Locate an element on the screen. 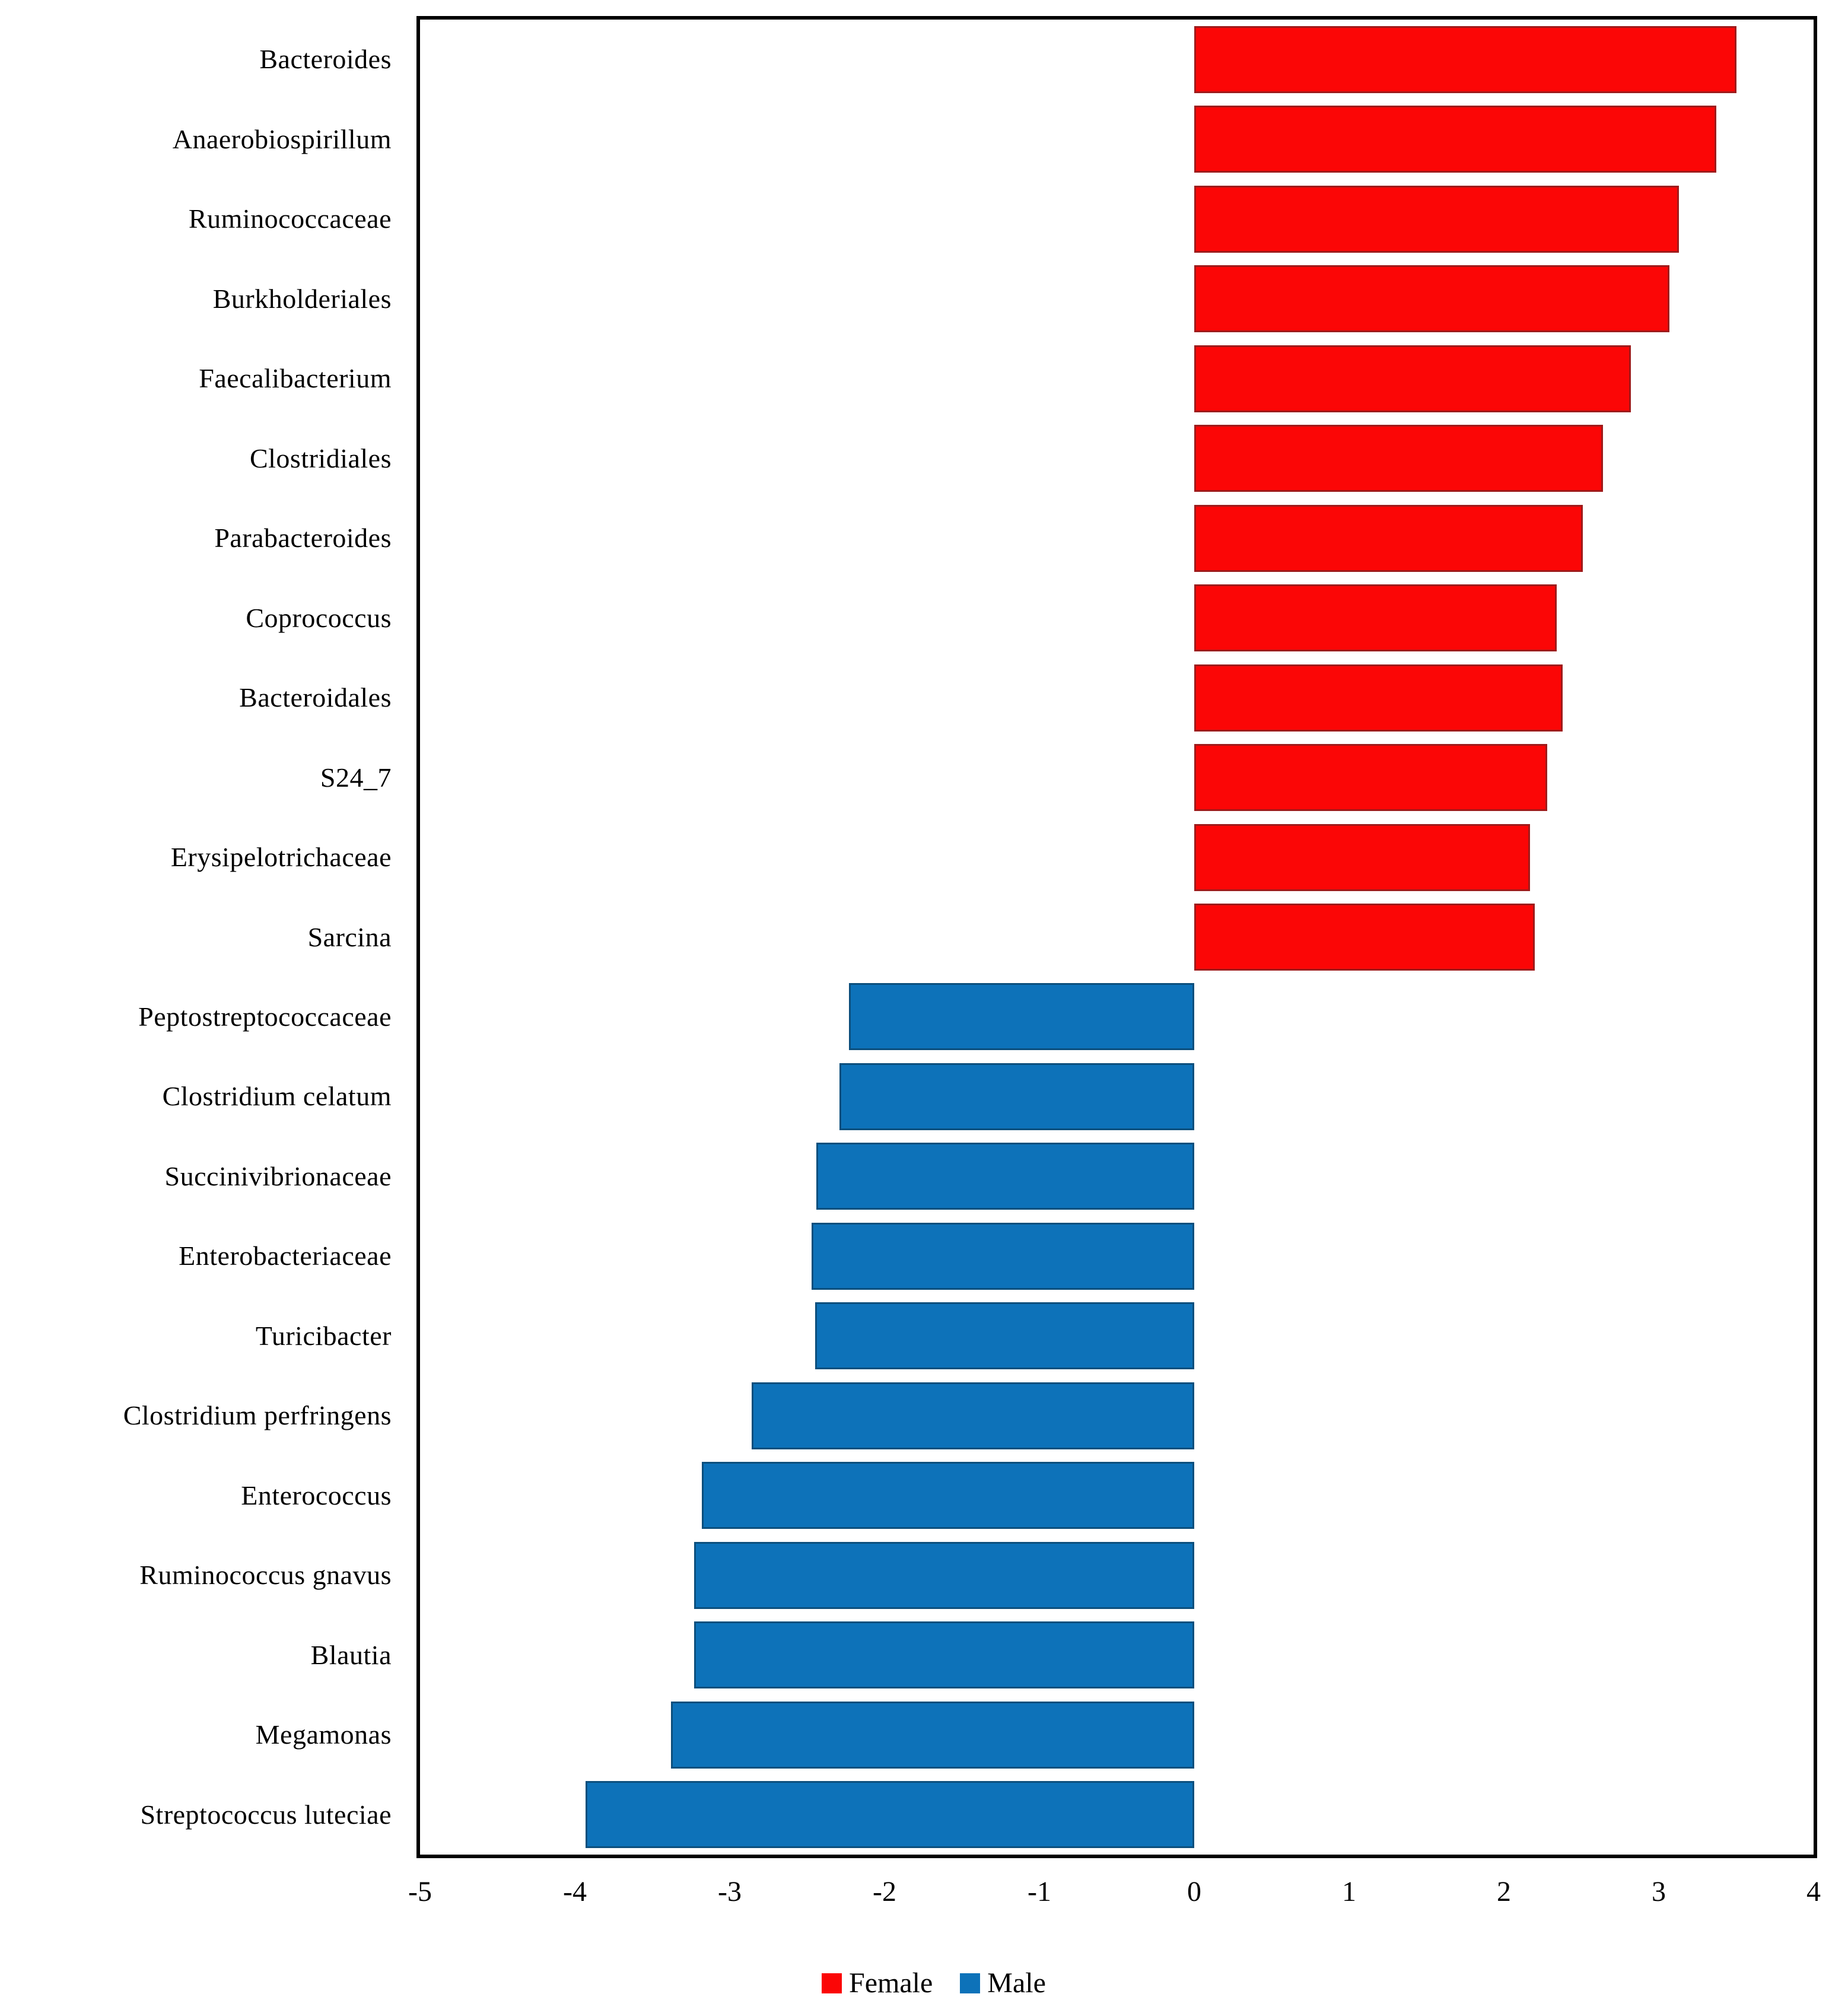 This screenshot has width=1848, height=2013. legend-item-female: Female is located at coordinates (878, 1983).